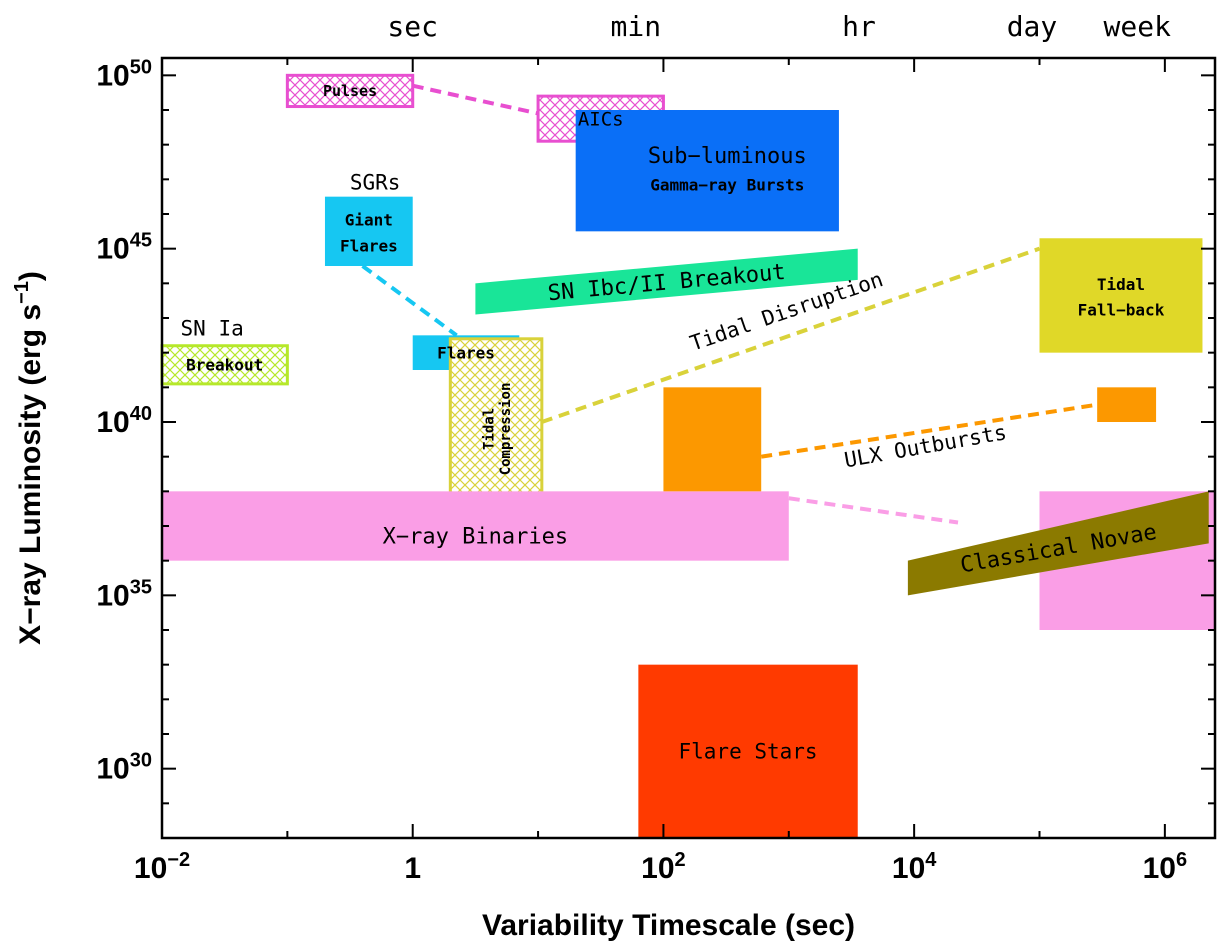  Describe the element at coordinates (668, 925) in the screenshot. I see `x-axis-label: Variability Timescale (sec)` at that location.